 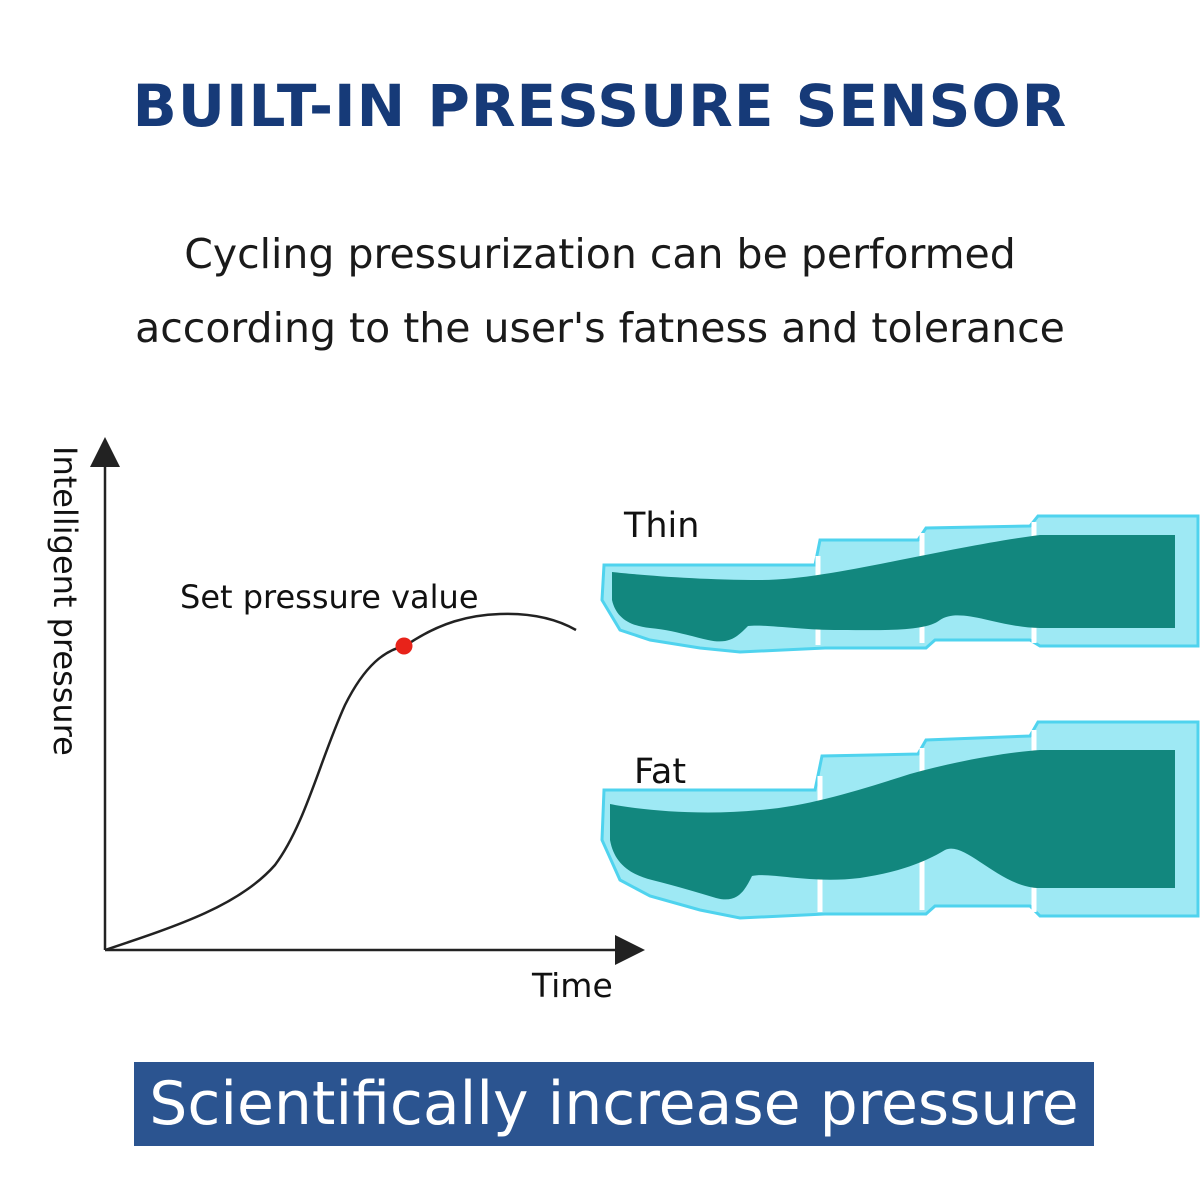 I want to click on x-axis-label: Time, so click(x=572, y=985).